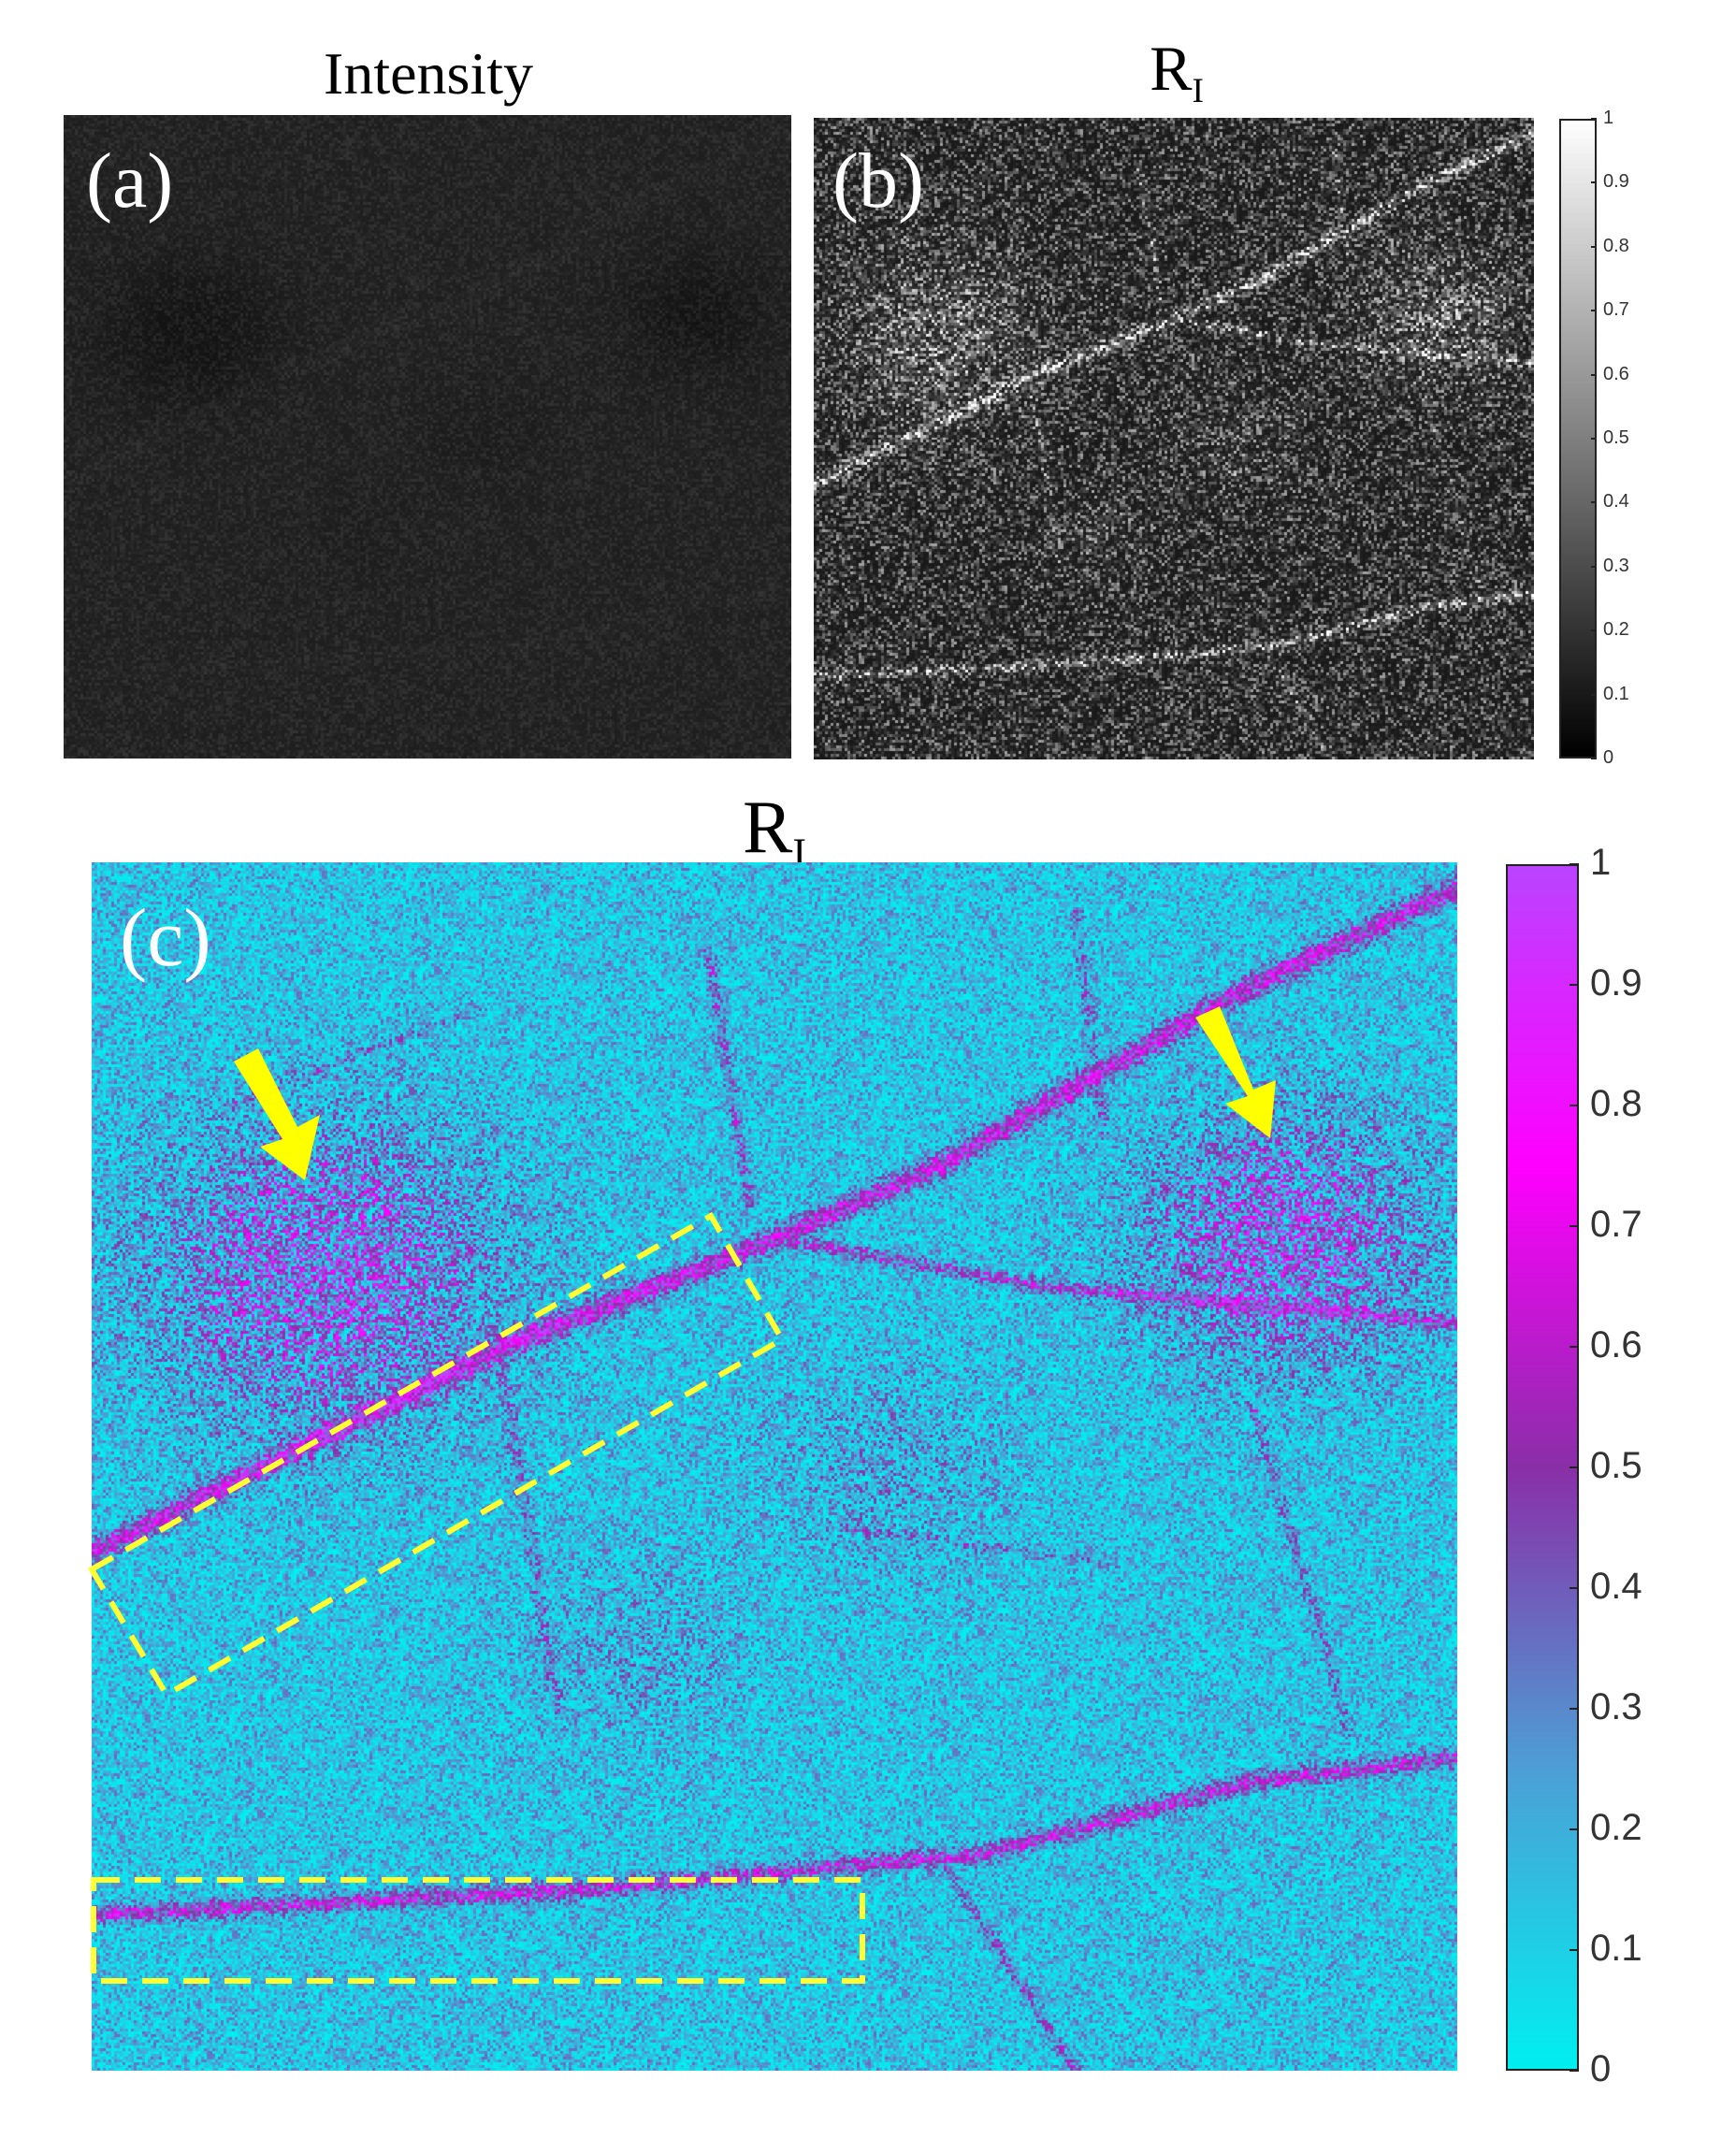  I want to click on panel-c-label: (c), so click(165, 938).